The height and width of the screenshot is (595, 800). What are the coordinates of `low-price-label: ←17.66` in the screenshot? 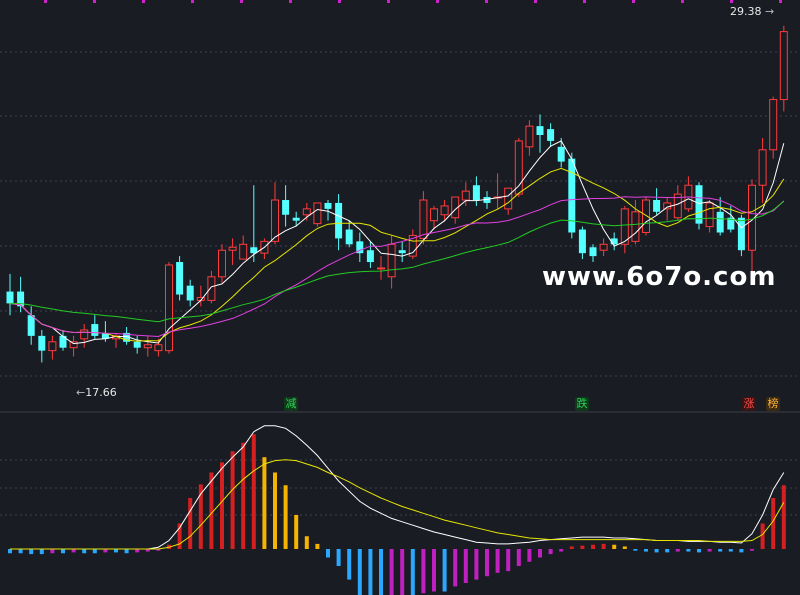 It's located at (96, 392).